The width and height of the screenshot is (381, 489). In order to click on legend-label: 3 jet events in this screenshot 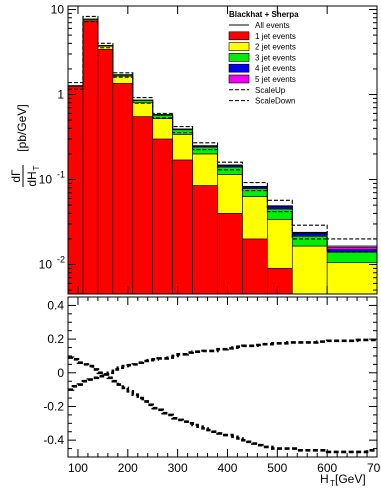, I will do `click(275, 57)`.